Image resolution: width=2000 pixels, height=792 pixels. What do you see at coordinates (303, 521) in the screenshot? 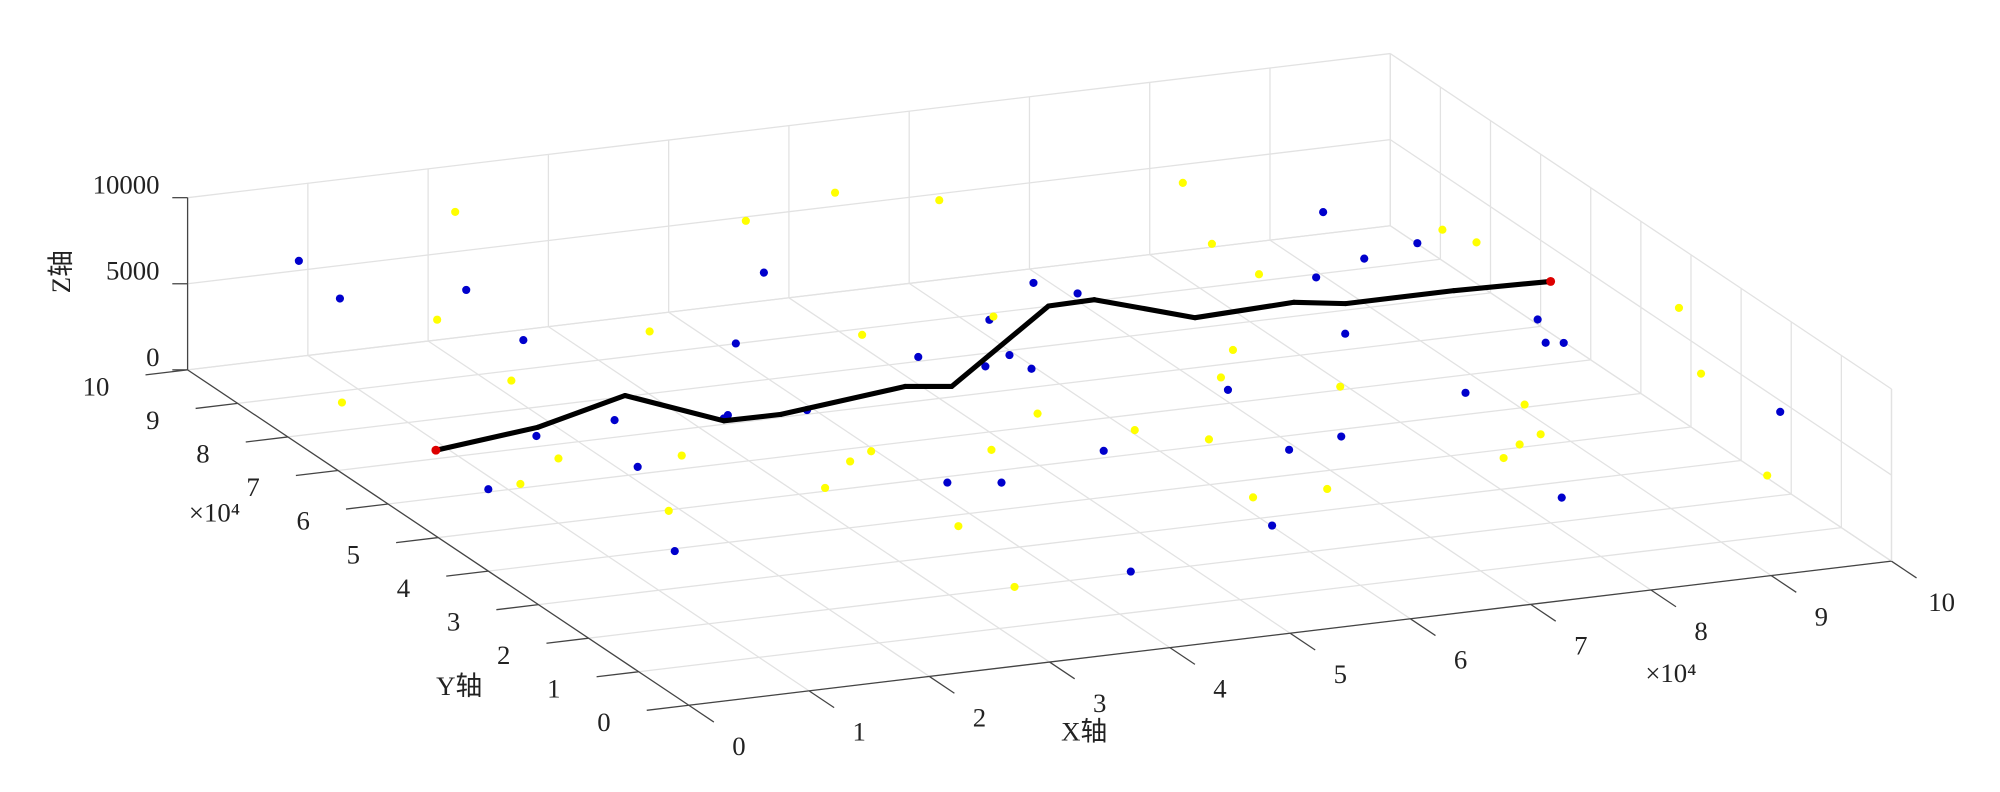
I see `y-tick-label: 6` at bounding box center [303, 521].